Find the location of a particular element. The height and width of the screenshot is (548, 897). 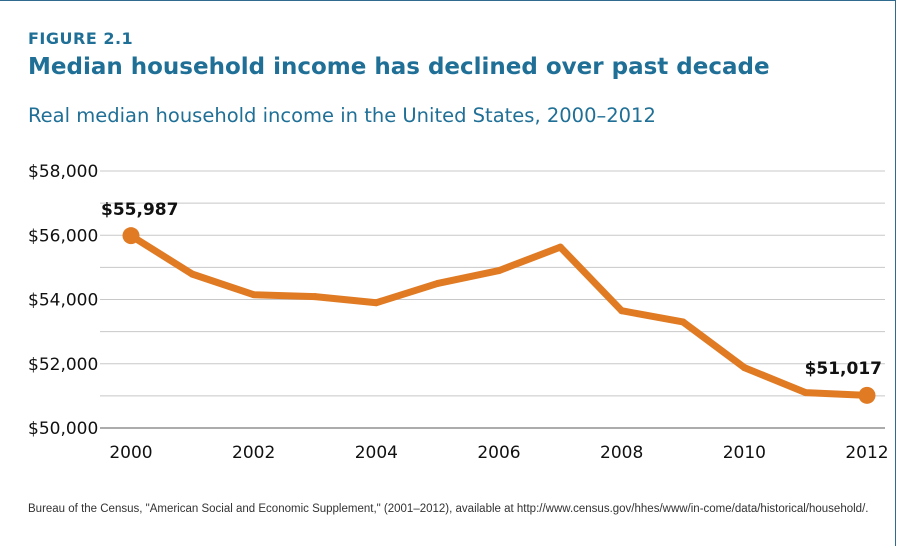

x-tick-label: 2002 is located at coordinates (253, 453).